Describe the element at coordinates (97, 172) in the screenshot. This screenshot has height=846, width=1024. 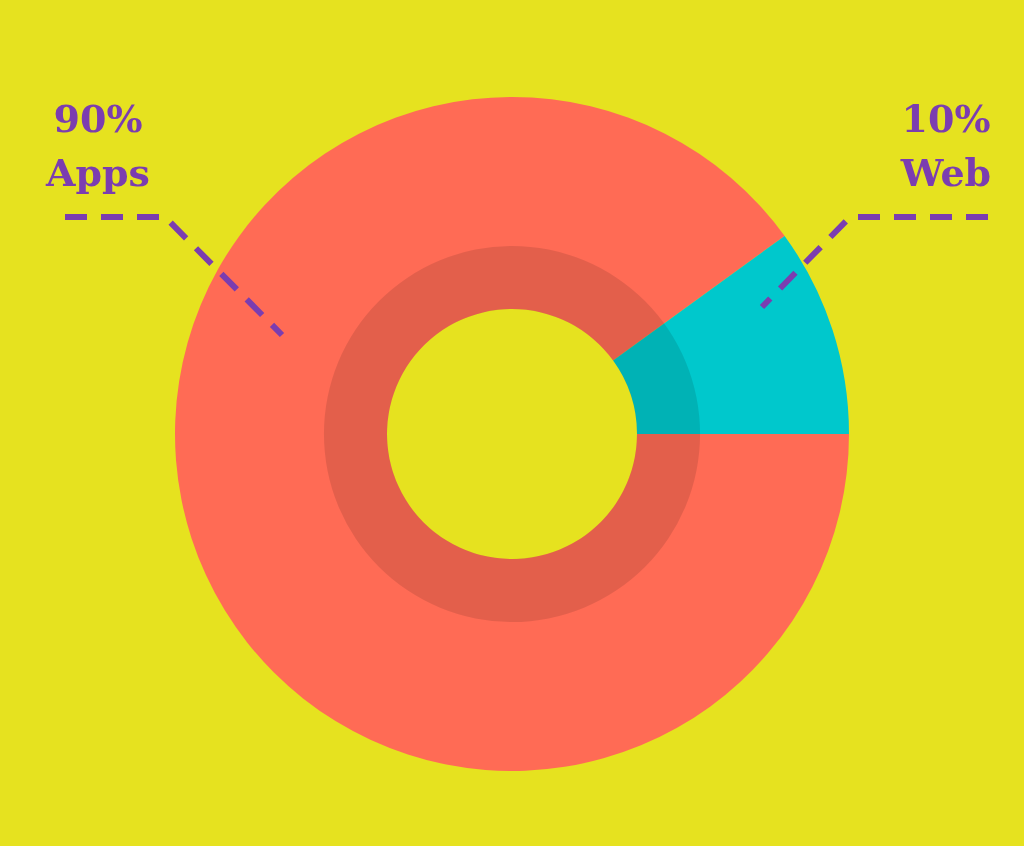
I see `slice-label: Apps` at that location.